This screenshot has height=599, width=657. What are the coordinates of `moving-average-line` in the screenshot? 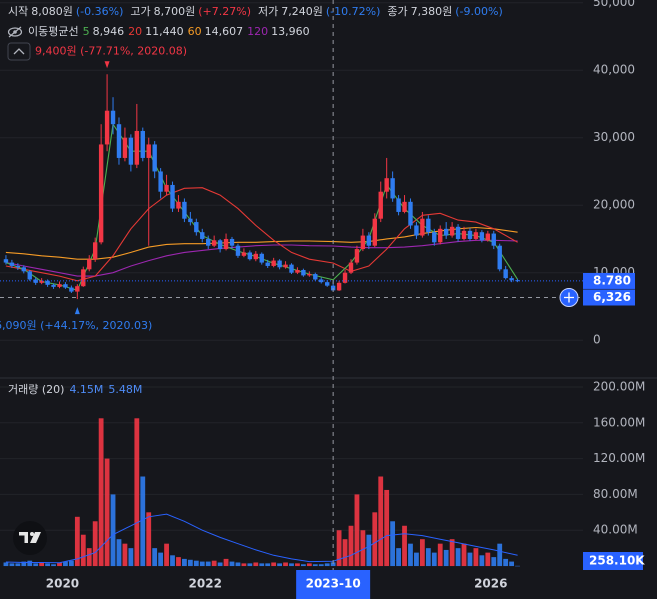 It's located at (261, 234).